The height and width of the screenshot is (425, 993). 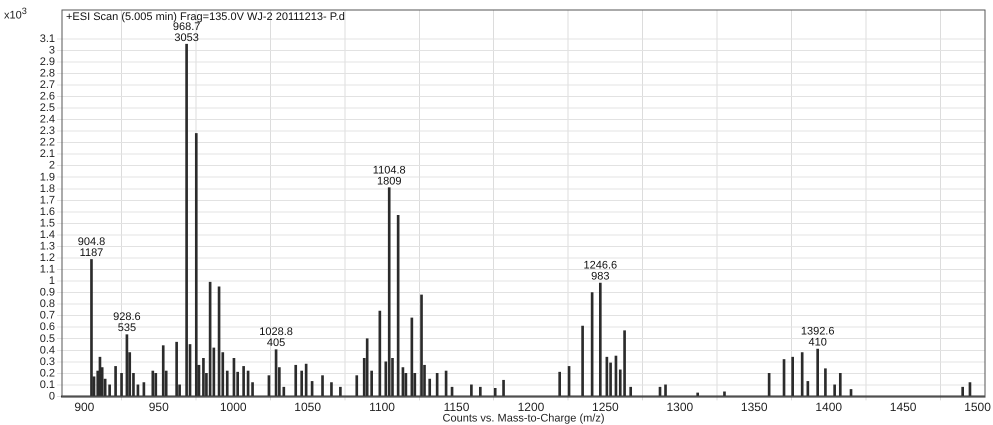 I want to click on x-tick-label: 1000, so click(x=233, y=407).